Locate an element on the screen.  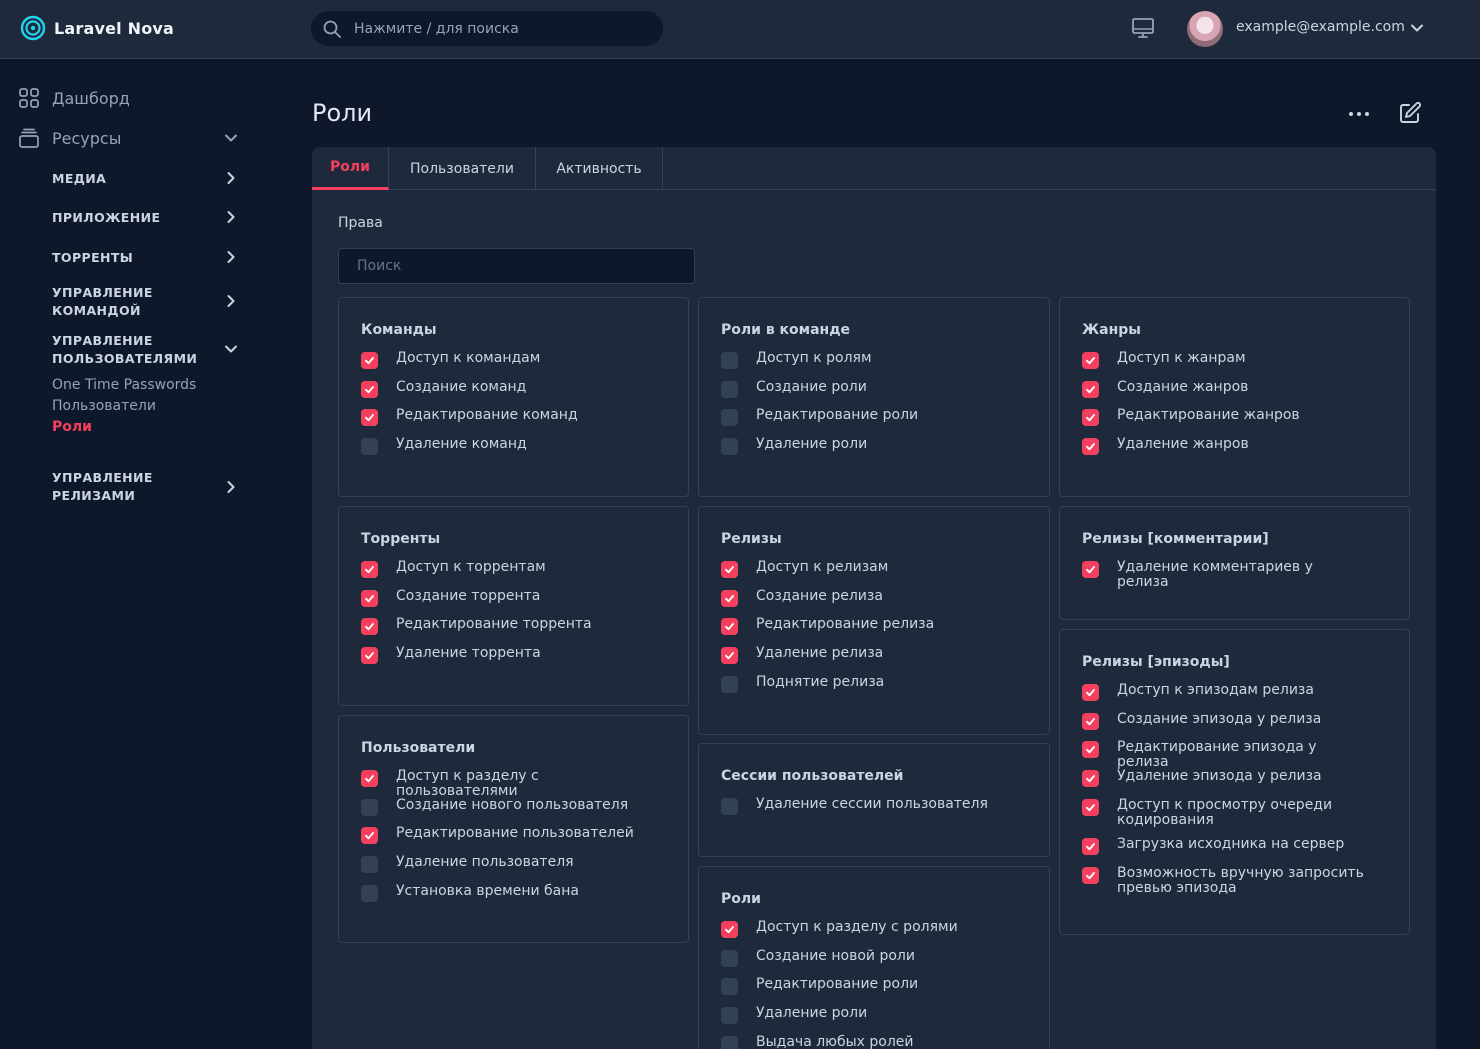
permission-item: Редактирование пользователей is located at coordinates (503, 835).